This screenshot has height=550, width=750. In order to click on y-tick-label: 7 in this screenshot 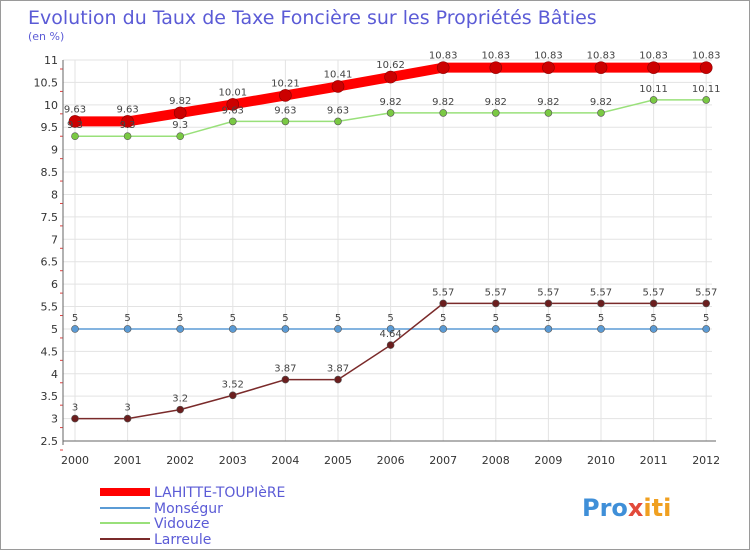, I will do `click(54, 239)`.